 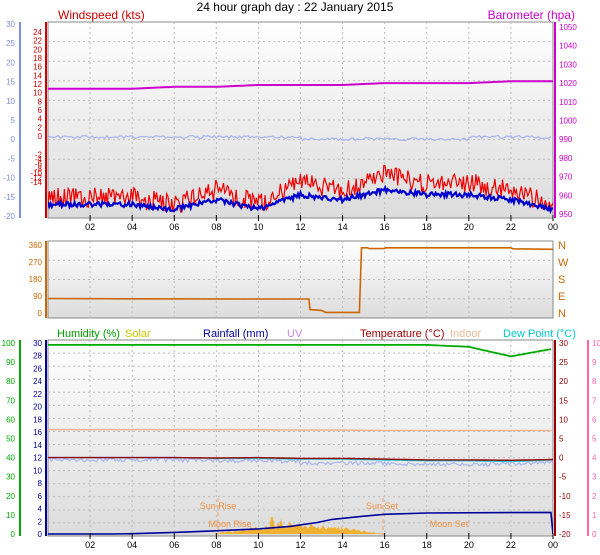 I want to click on humidity-line, so click(x=300, y=351).